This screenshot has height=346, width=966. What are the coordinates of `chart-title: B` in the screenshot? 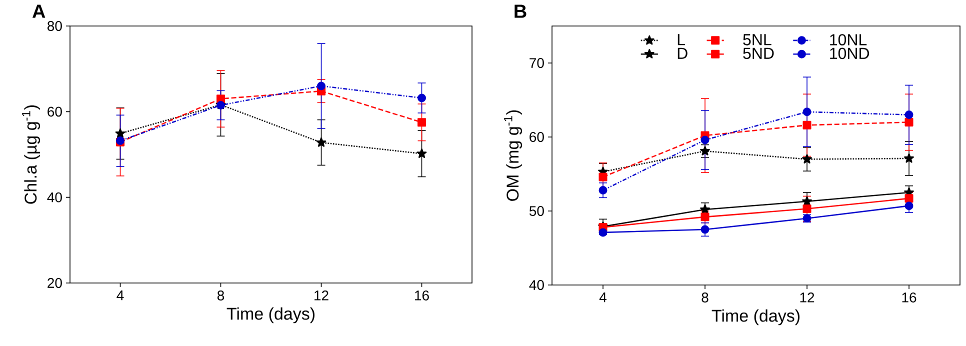 It's located at (520, 11).